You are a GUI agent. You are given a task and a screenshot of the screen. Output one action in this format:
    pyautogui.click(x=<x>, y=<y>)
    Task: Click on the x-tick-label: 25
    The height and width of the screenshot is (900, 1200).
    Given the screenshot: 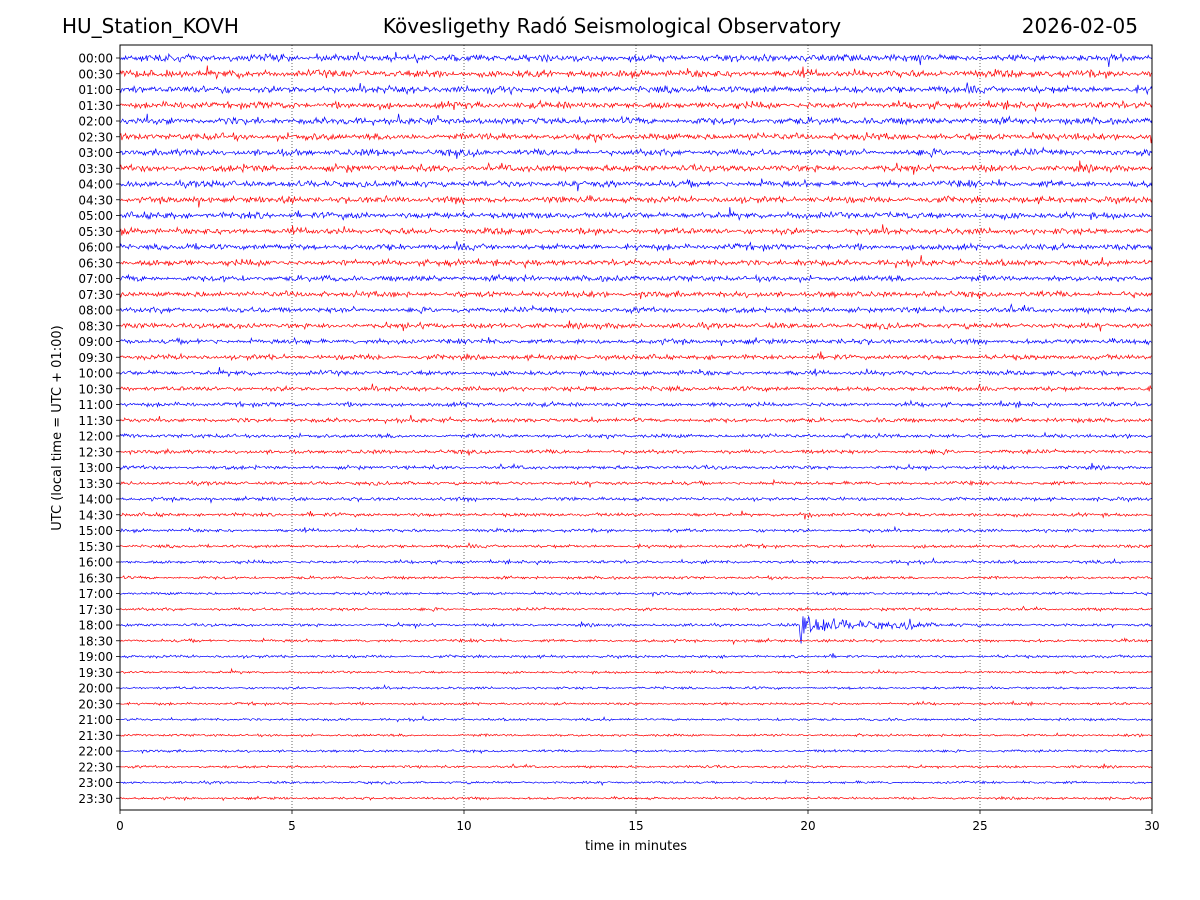 What is the action you would take?
    pyautogui.click(x=979, y=826)
    